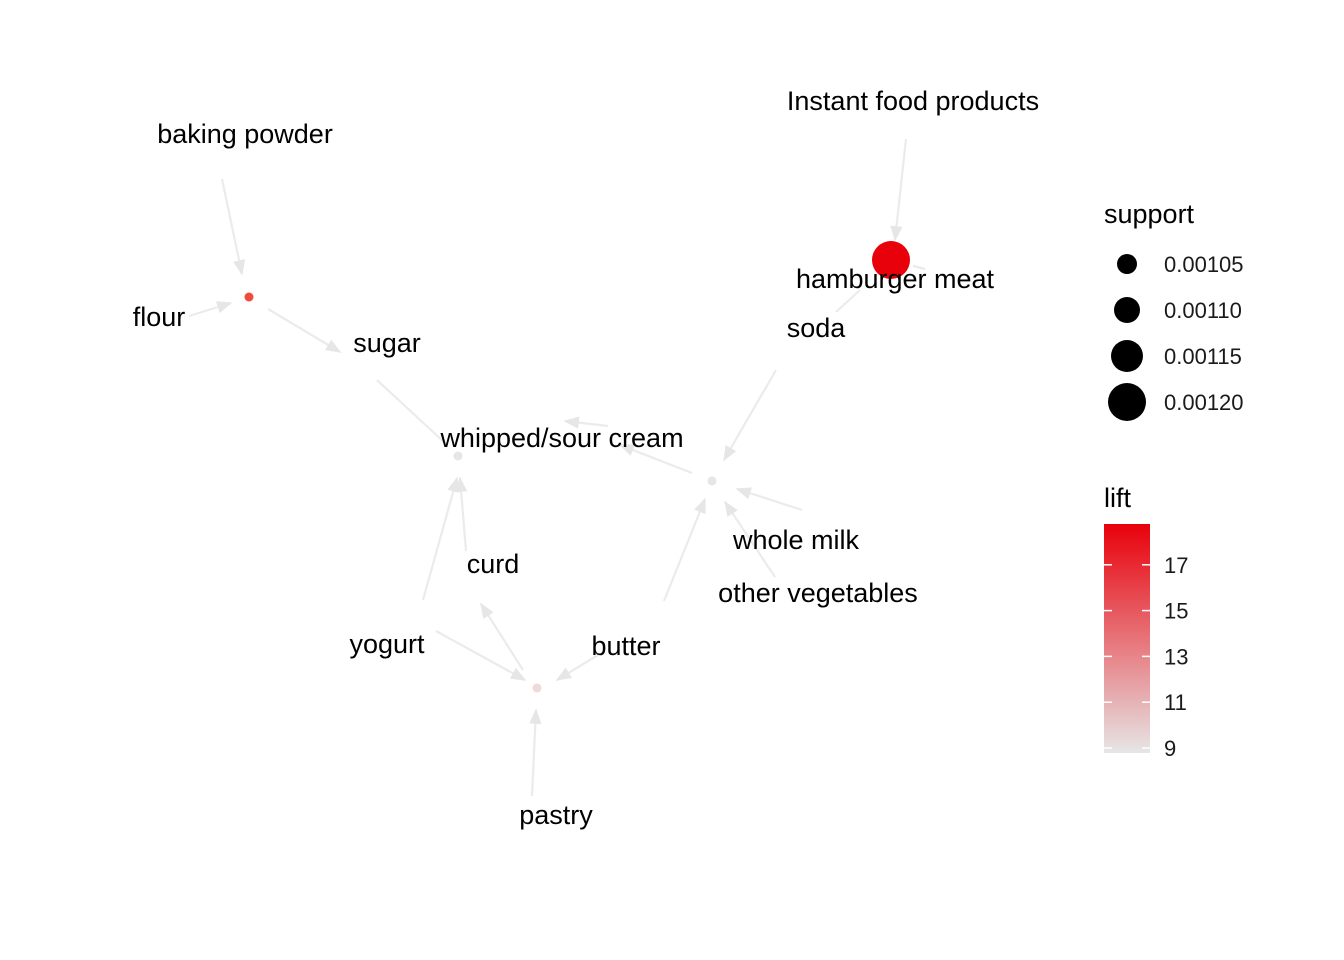 This screenshot has height=960, width=1344. I want to click on lift-tick-label: 9, so click(1170, 748).